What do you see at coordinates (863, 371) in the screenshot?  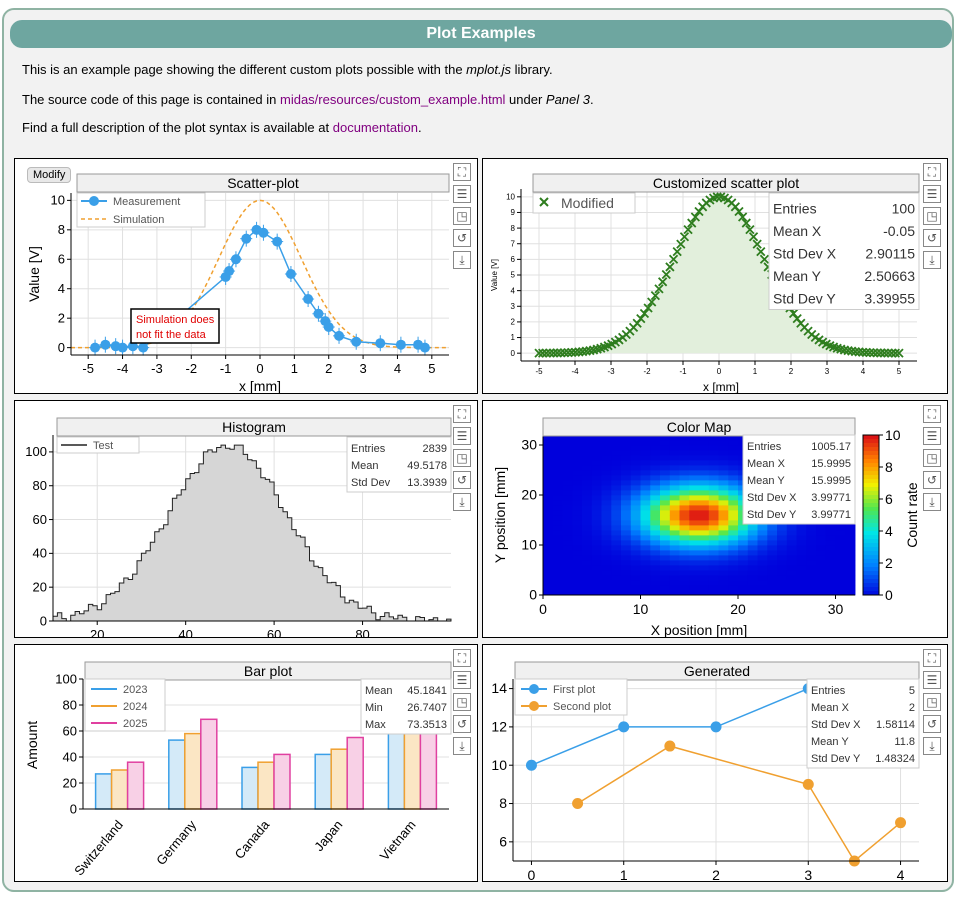 I see `x-tick-label: 4` at bounding box center [863, 371].